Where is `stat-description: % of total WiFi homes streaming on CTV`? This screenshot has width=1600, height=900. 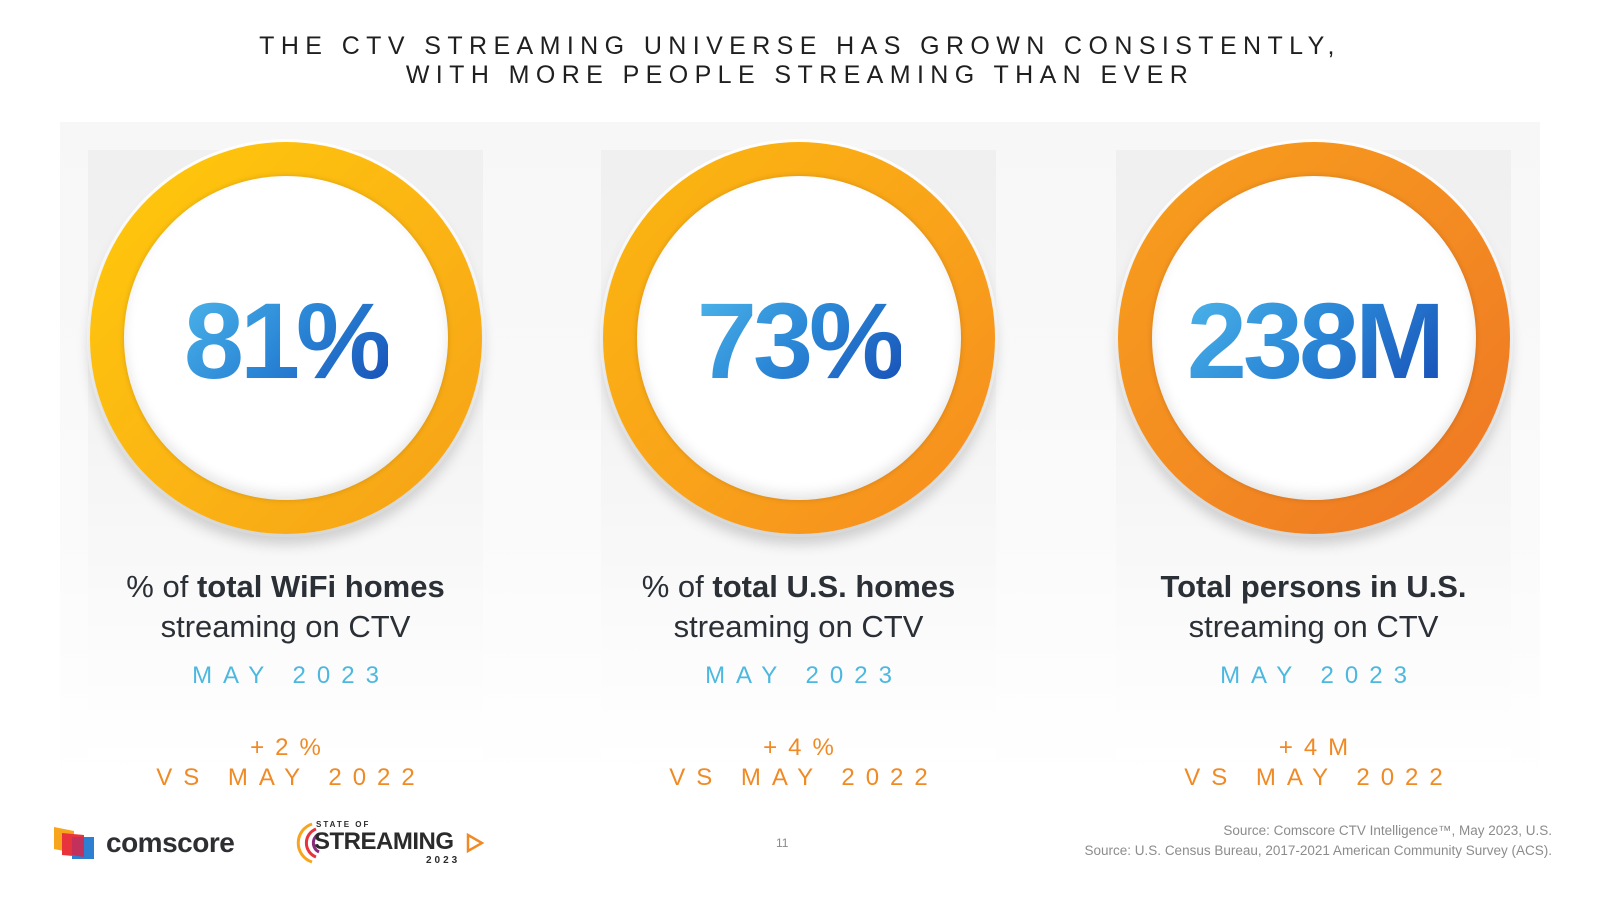 stat-description: % of total WiFi homes streaming on CTV is located at coordinates (285, 607).